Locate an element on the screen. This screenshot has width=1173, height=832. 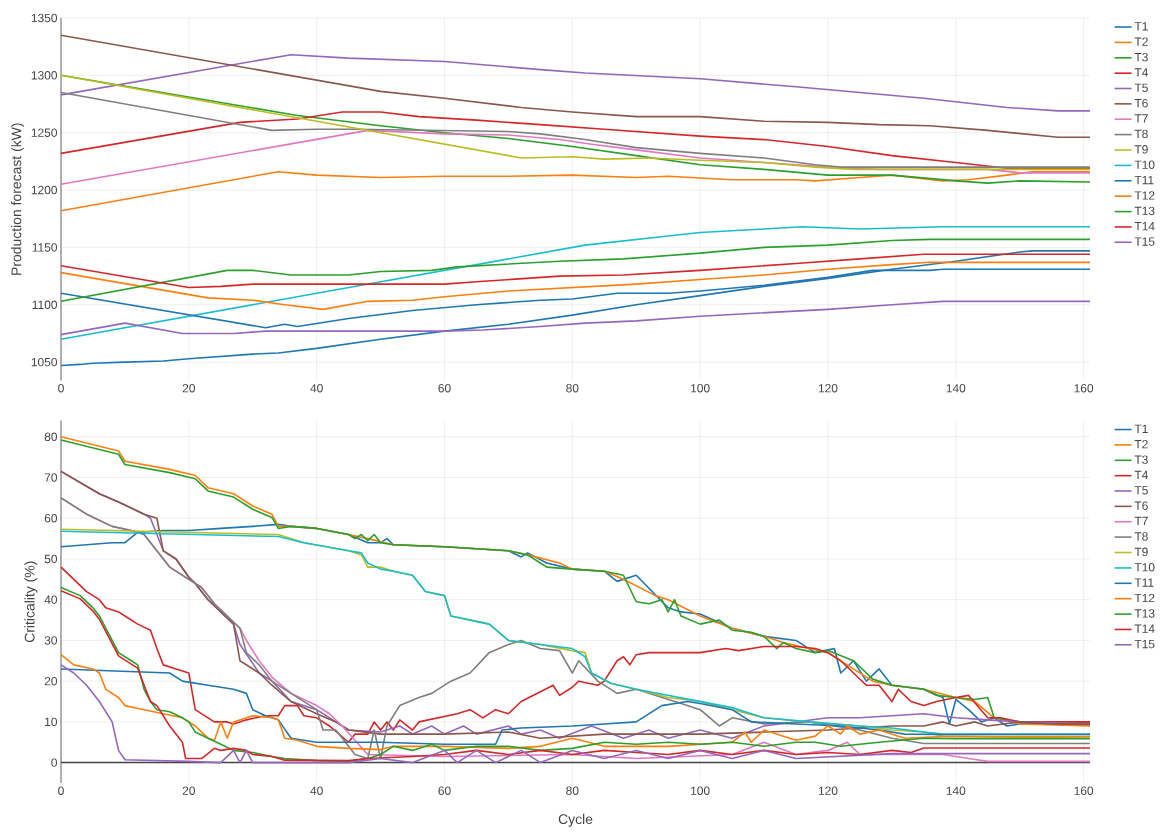
y-tick-label: 80 is located at coordinates (51, 436).